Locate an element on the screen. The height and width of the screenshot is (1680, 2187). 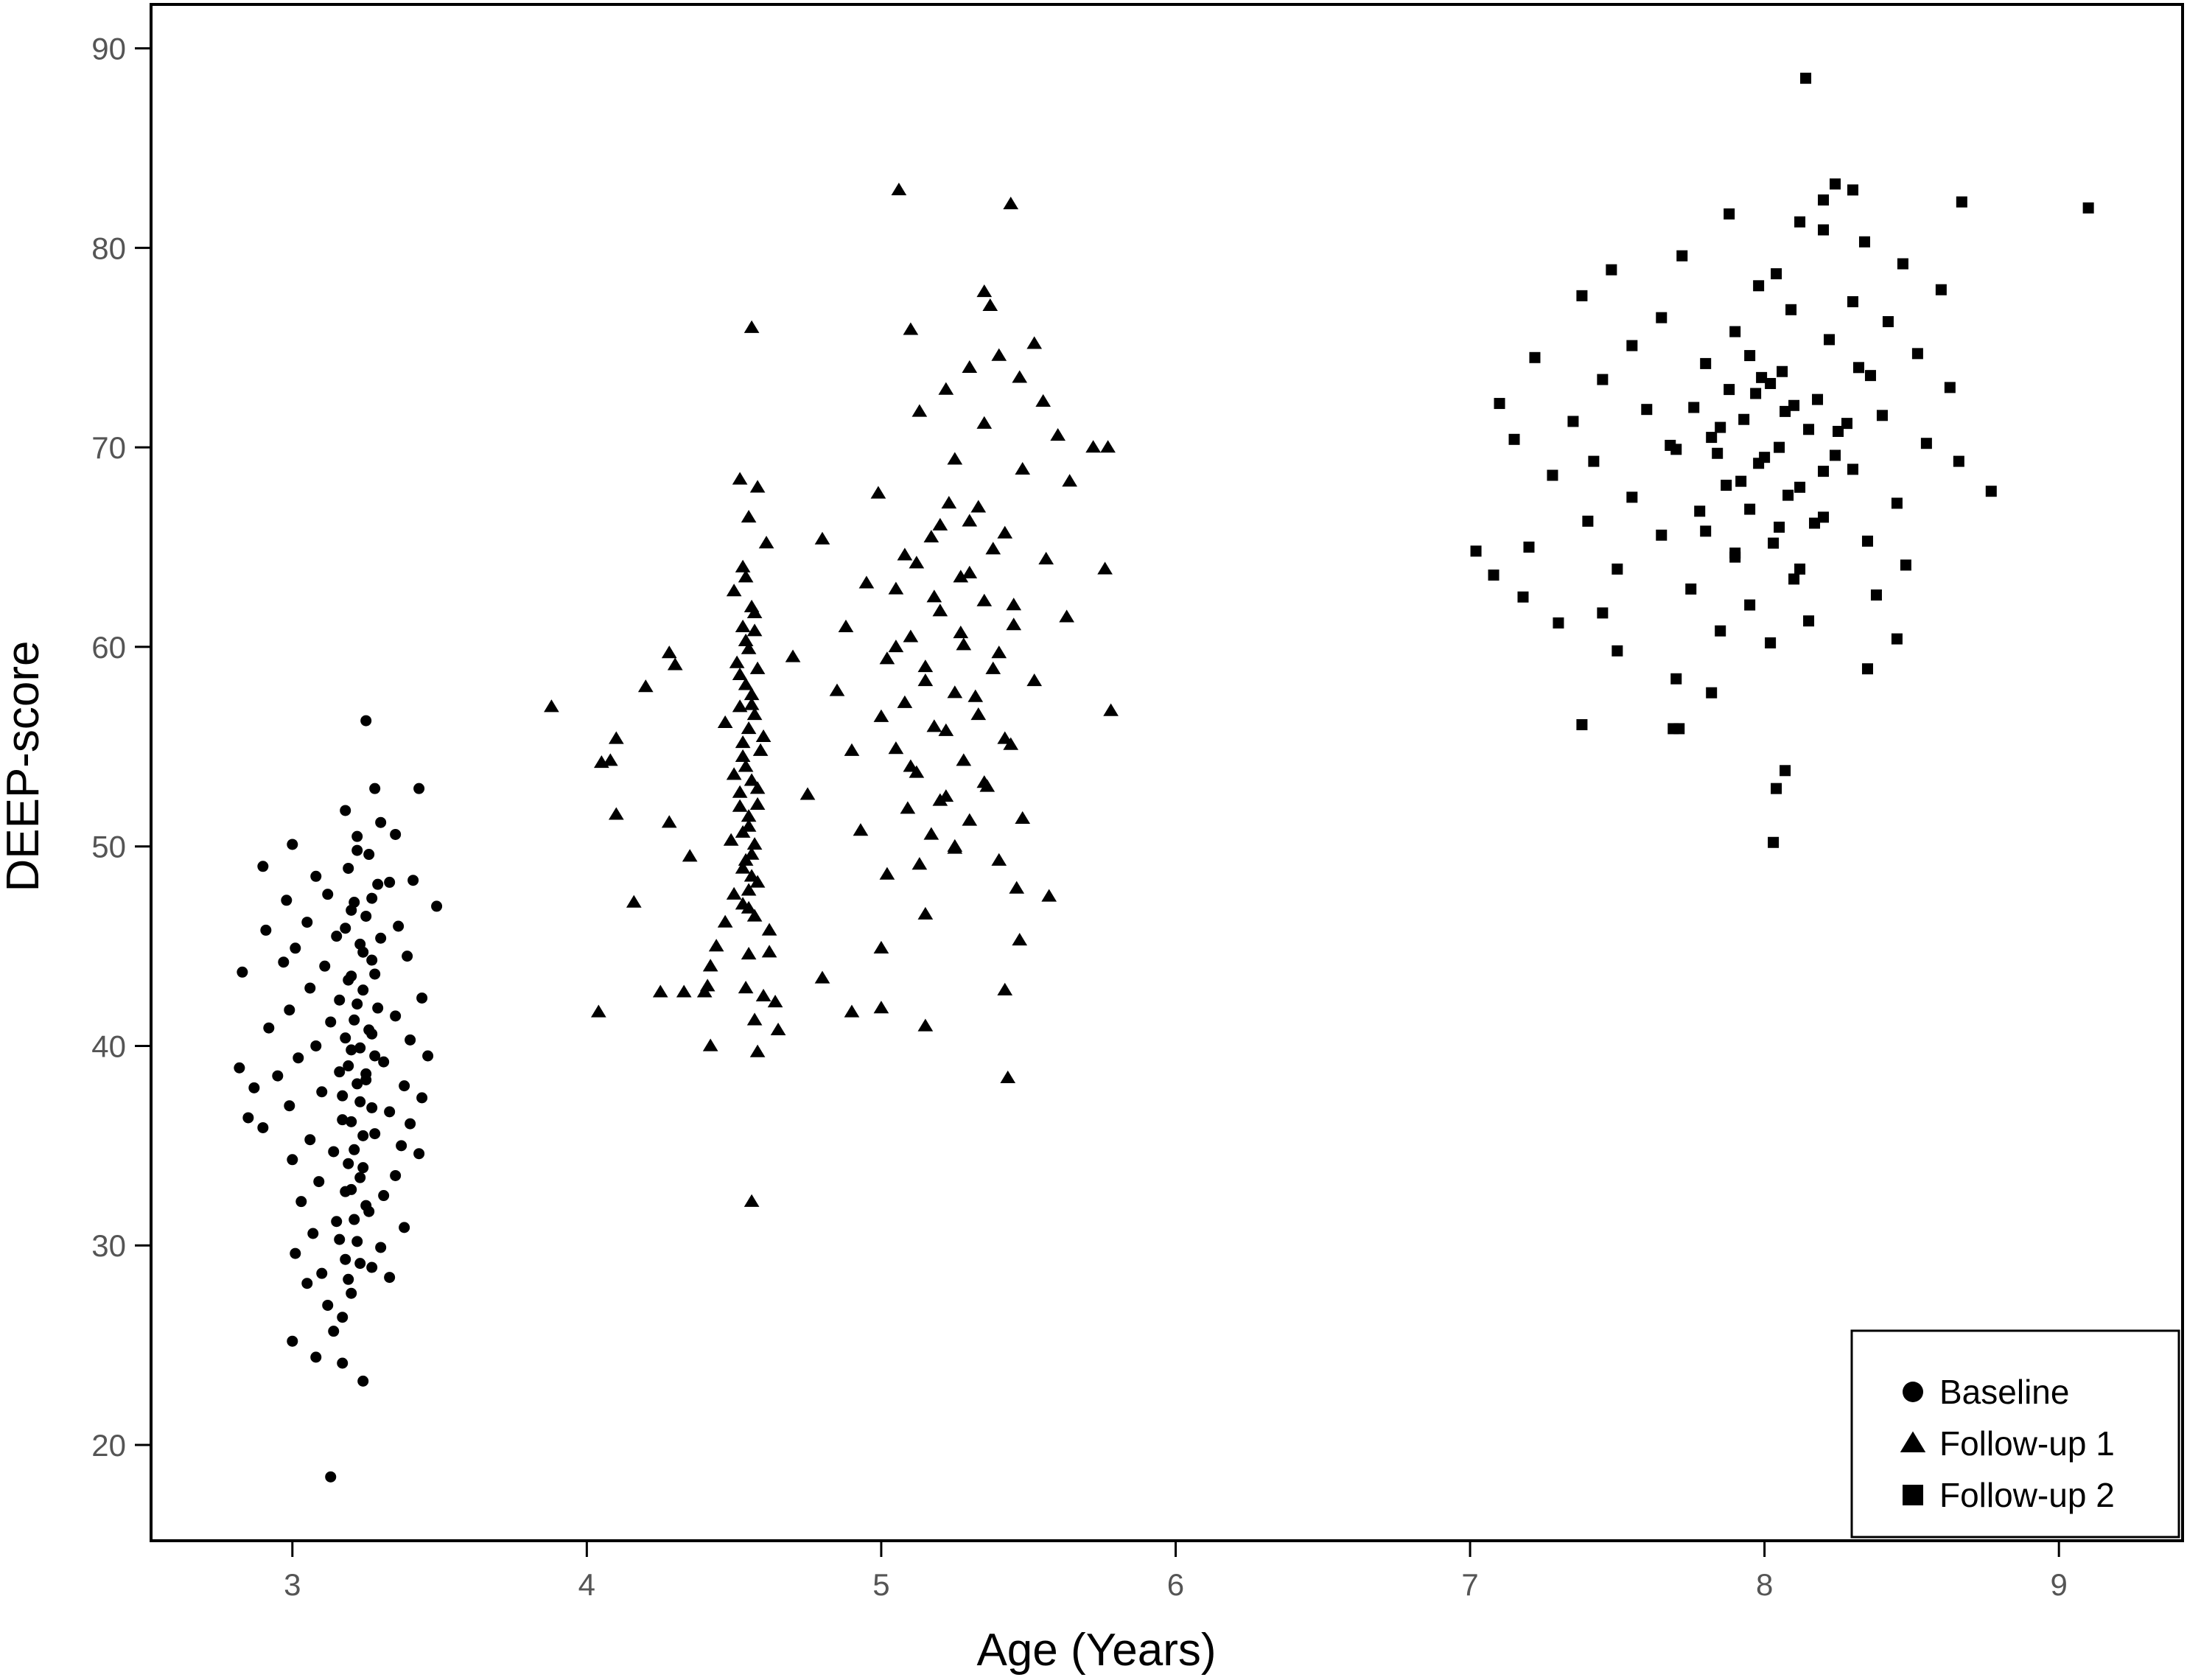
y-tick-label: 30 is located at coordinates (108, 1245).